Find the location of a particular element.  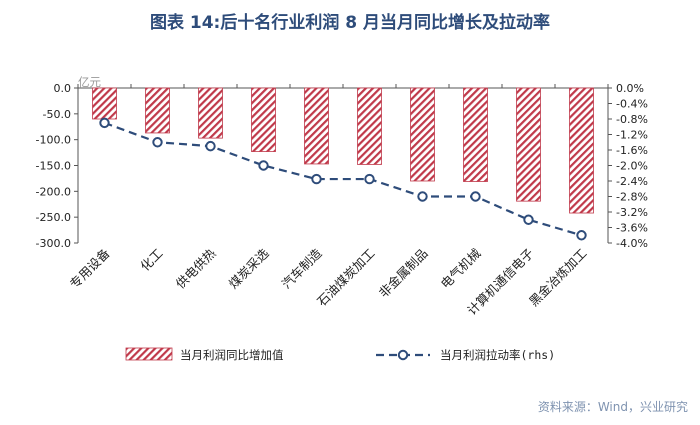

left-axis-unit: 亿元 is located at coordinates (89, 82).